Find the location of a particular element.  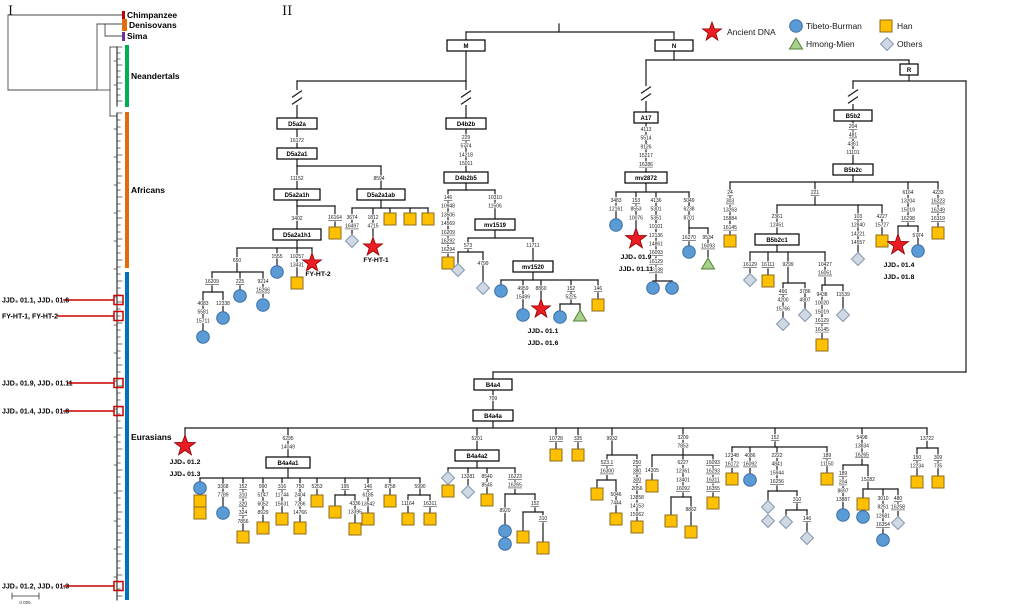

haplogroup-label-B5b2c: B5b2c is located at coordinates (853, 171).